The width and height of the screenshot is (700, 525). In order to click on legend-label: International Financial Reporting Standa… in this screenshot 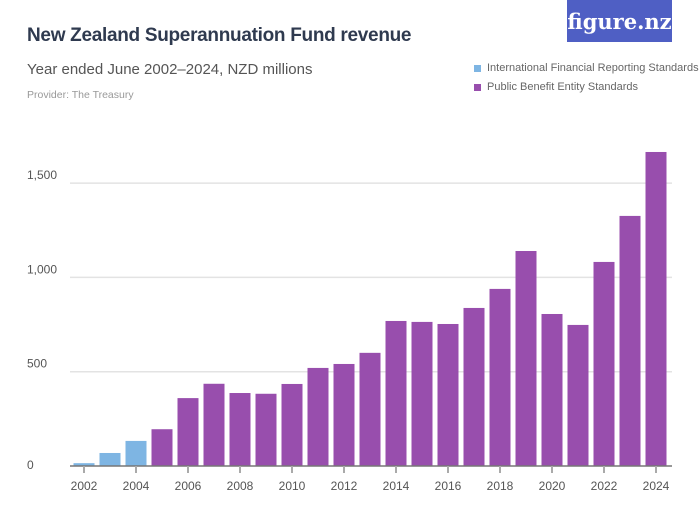, I will do `click(593, 67)`.